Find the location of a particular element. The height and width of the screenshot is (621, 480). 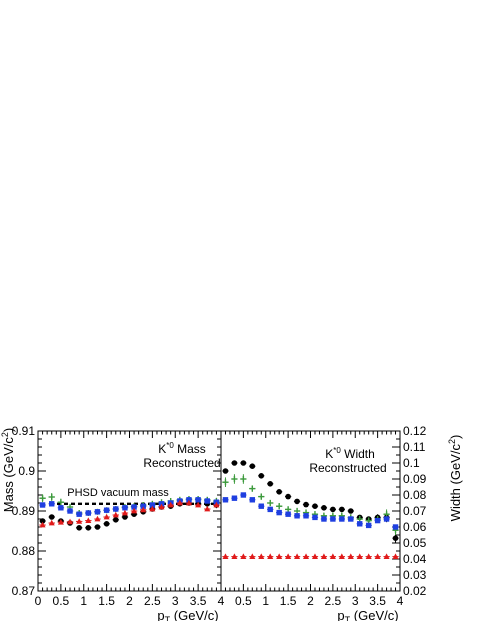

width-y-tick-label: 0.04 is located at coordinates (415, 559).